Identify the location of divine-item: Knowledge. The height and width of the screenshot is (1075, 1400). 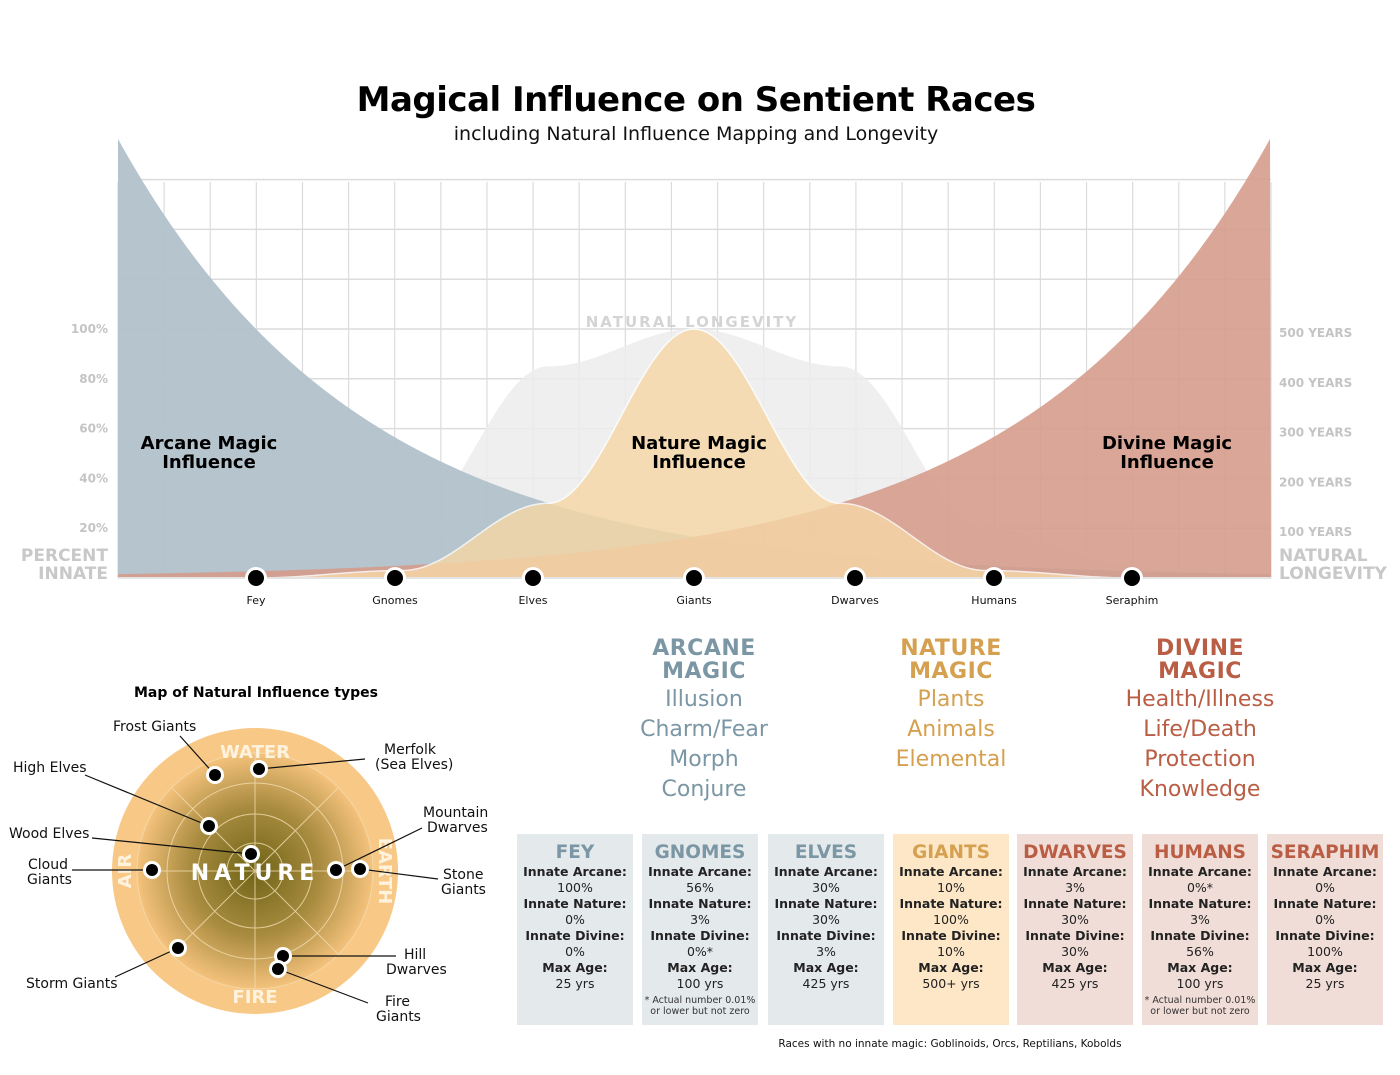
(1200, 789).